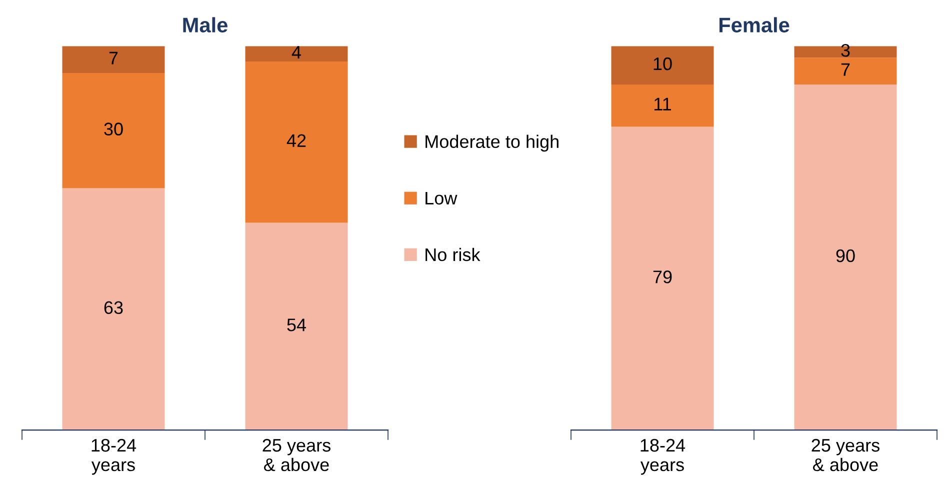 Image resolution: width=948 pixels, height=491 pixels. I want to click on data-label: 79, so click(662, 277).